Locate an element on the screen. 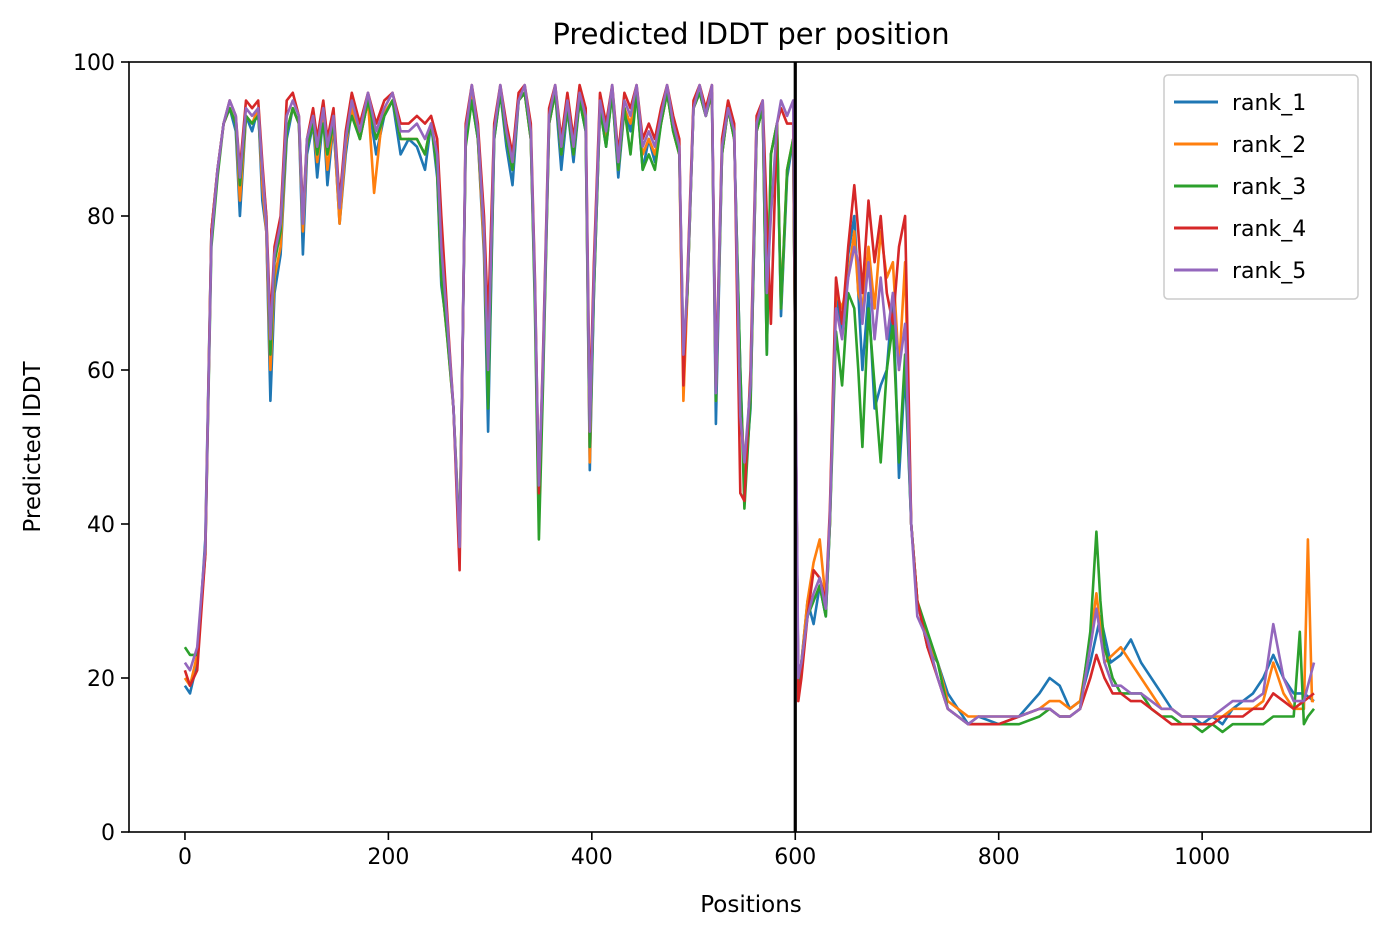  x-tick-label: 400 is located at coordinates (592, 857).